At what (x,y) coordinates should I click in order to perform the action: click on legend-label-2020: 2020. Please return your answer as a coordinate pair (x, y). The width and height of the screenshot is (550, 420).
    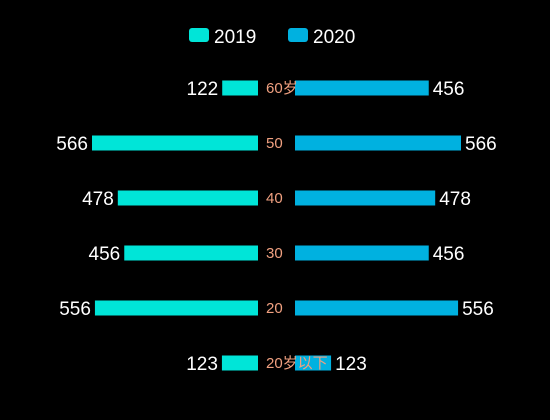
    Looking at the image, I should click on (334, 37).